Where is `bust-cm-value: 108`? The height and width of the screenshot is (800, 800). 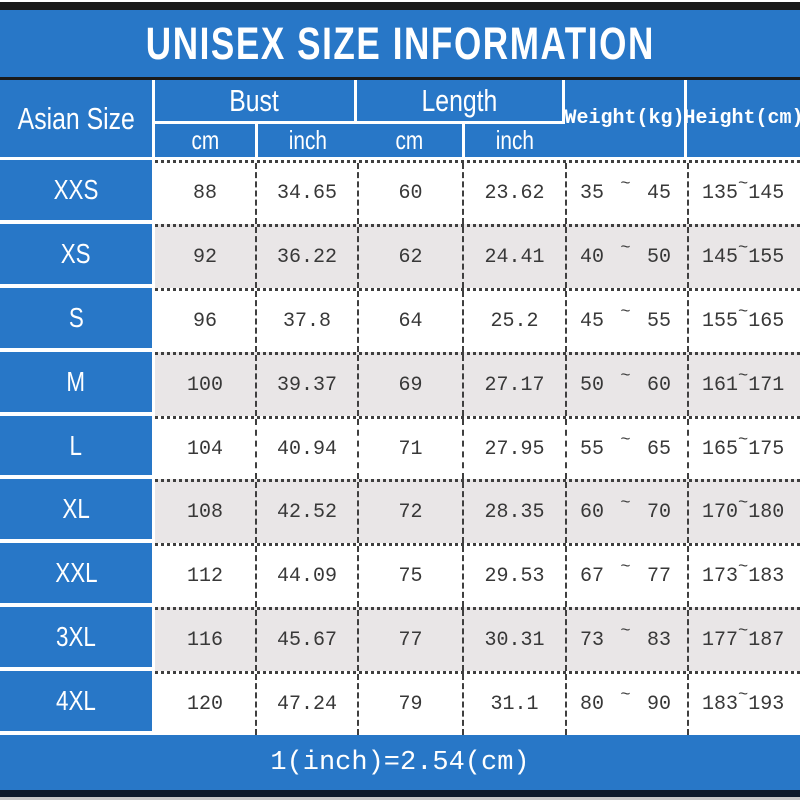 bust-cm-value: 108 is located at coordinates (205, 512).